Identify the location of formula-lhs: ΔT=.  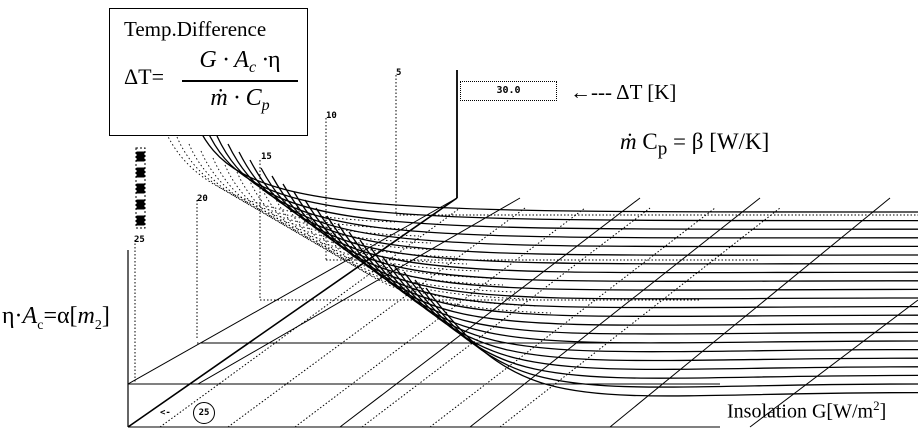
(144, 76).